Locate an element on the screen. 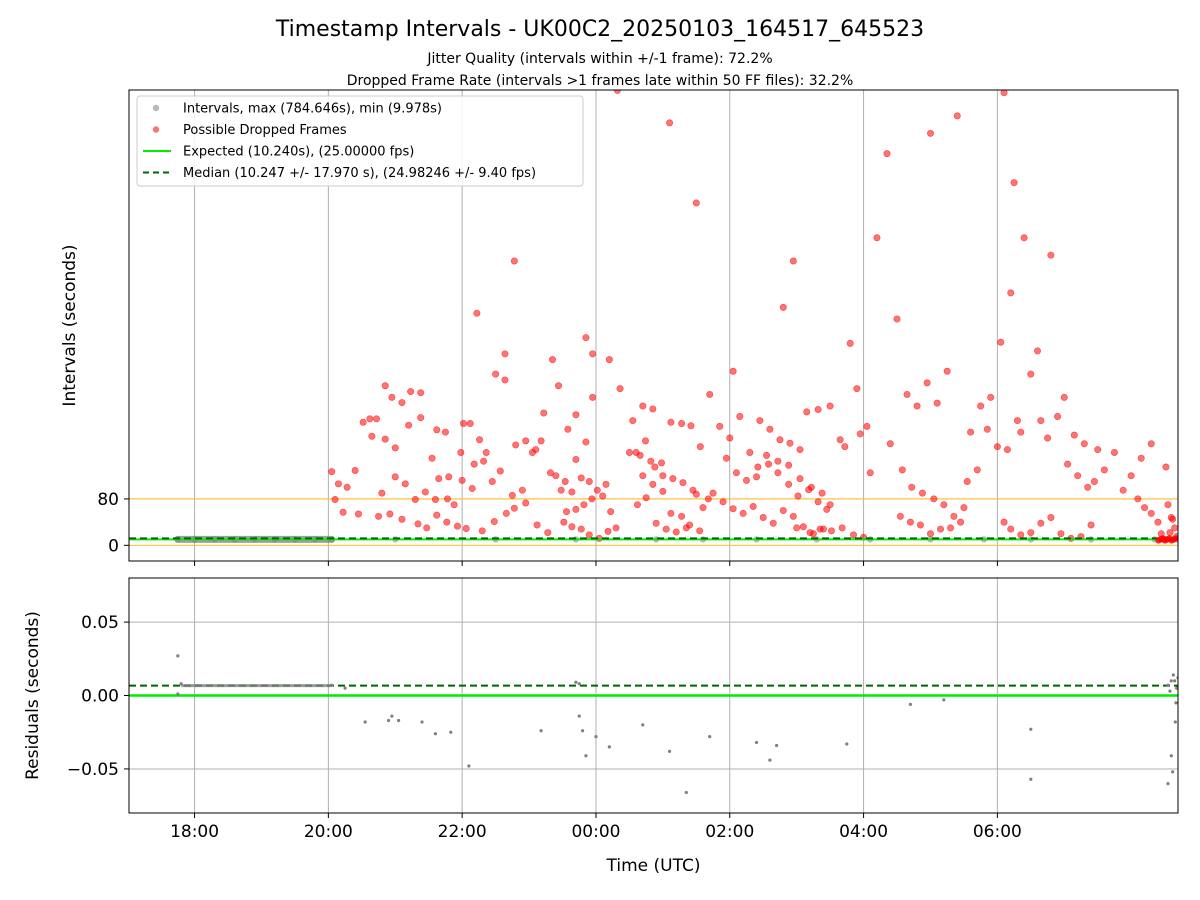 The width and height of the screenshot is (1200, 900). xtick-label: 22:00 is located at coordinates (462, 832).